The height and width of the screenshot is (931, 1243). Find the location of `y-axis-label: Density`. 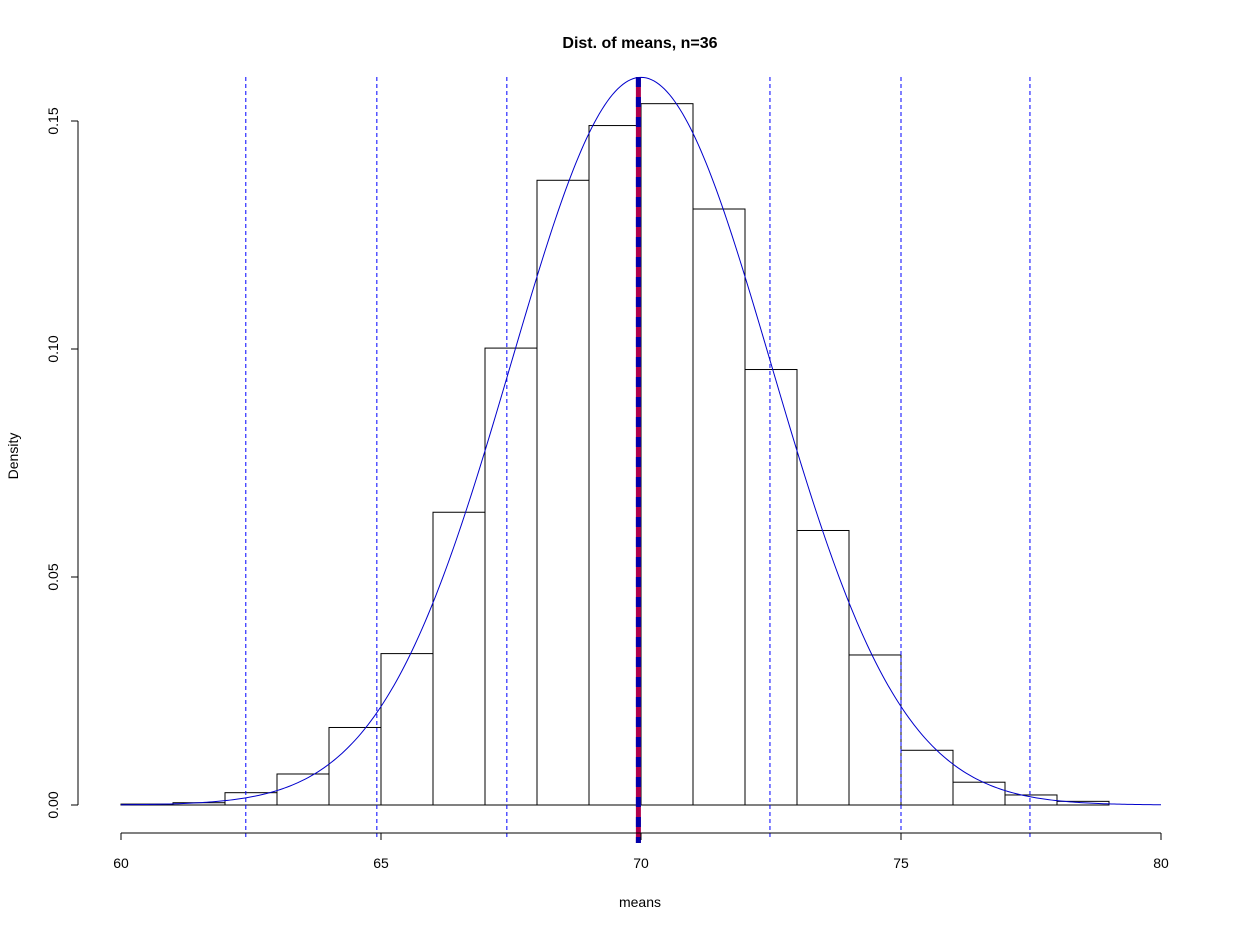

y-axis-label: Density is located at coordinates (13, 456).